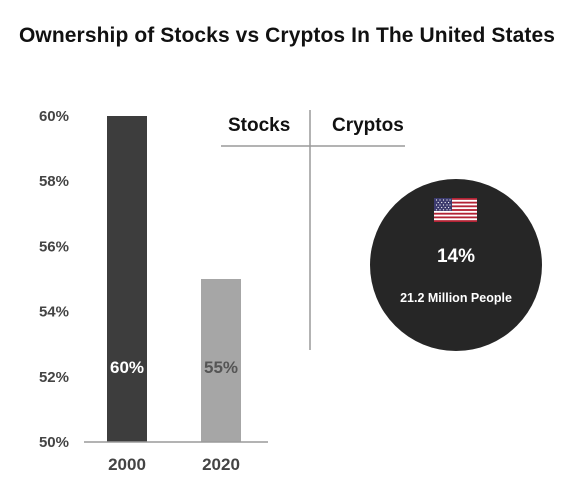  Describe the element at coordinates (54, 181) in the screenshot. I see `y-tick-label: 58%` at that location.